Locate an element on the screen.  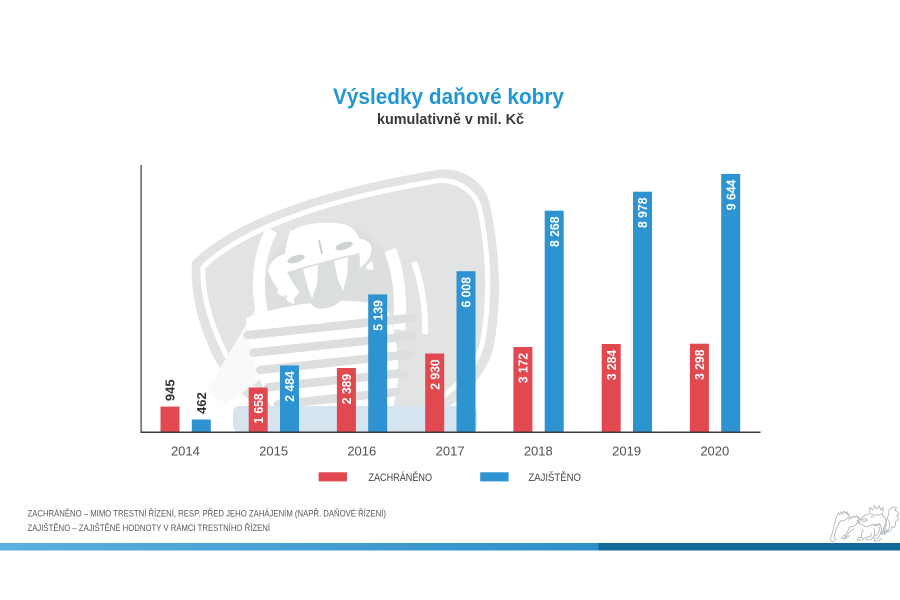
svg-text: 5 139 is located at coordinates (377, 315).